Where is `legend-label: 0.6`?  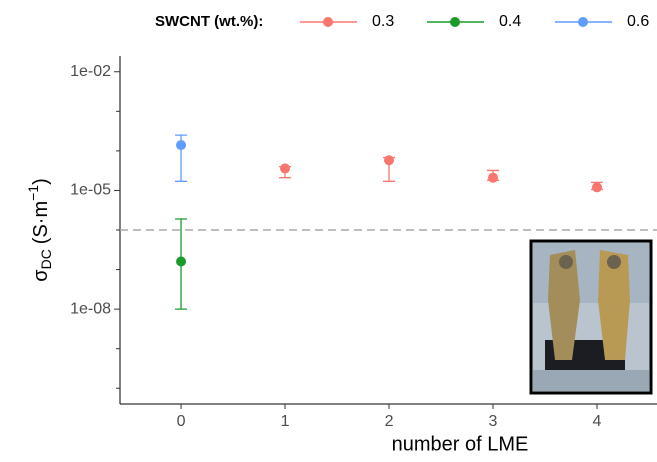
legend-label: 0.6 is located at coordinates (638, 21).